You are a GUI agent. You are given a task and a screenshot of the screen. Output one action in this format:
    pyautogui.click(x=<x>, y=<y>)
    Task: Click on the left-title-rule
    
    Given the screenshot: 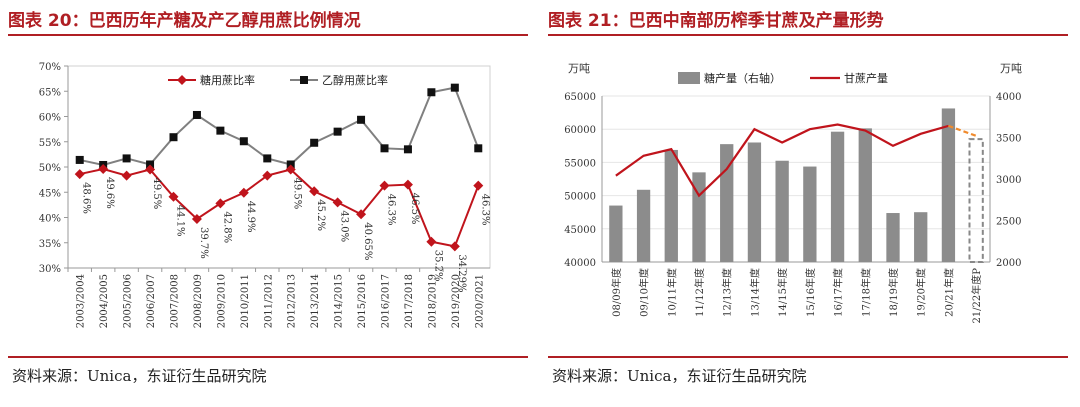 What is the action you would take?
    pyautogui.click(x=268, y=35)
    